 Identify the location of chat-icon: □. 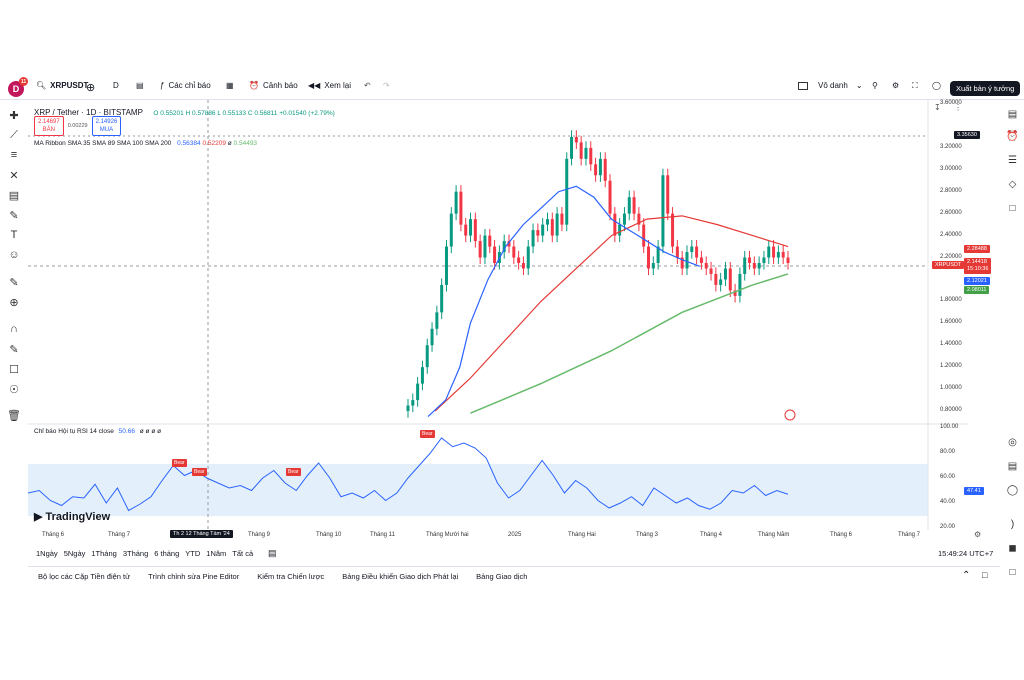
(1012, 208).